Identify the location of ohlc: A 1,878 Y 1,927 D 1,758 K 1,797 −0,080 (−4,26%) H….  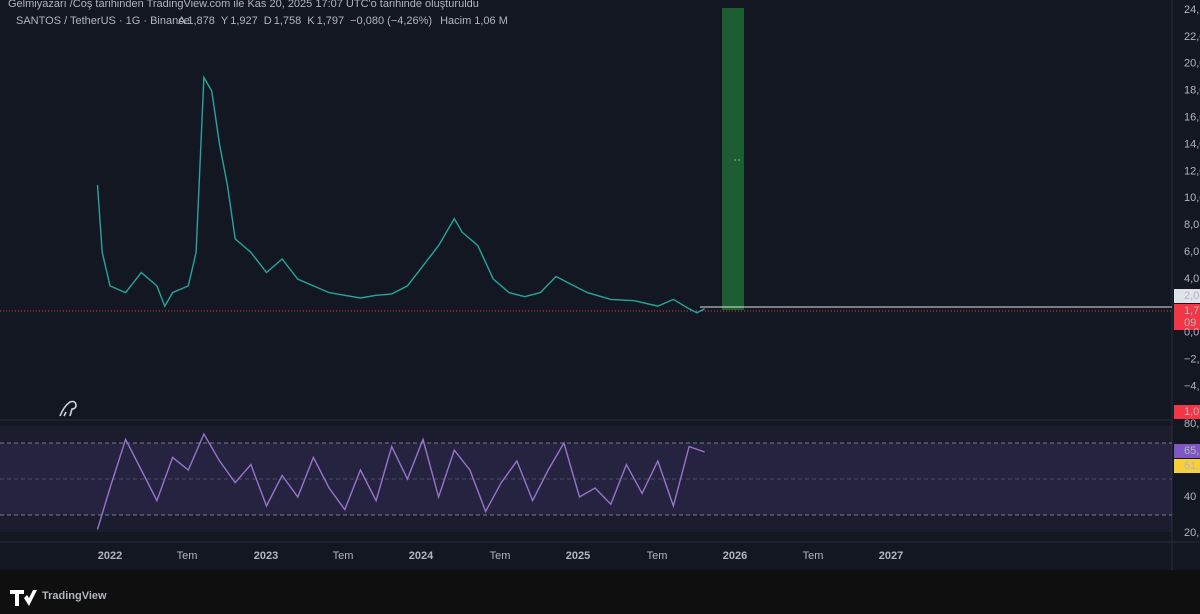
(343, 21).